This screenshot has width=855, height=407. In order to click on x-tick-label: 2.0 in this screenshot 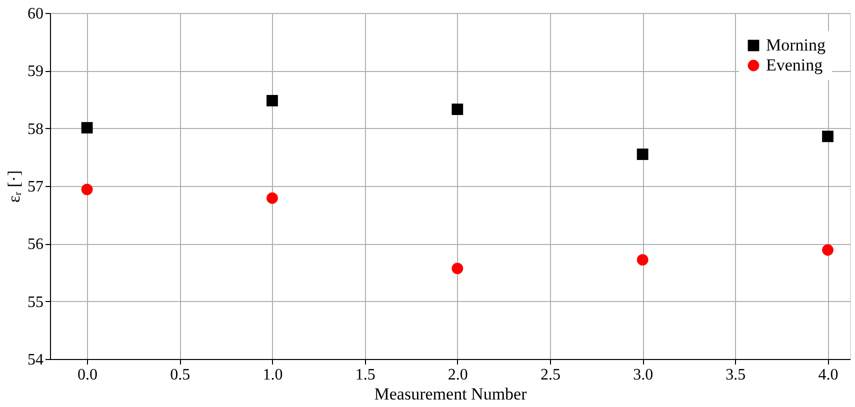, I will do `click(458, 375)`.